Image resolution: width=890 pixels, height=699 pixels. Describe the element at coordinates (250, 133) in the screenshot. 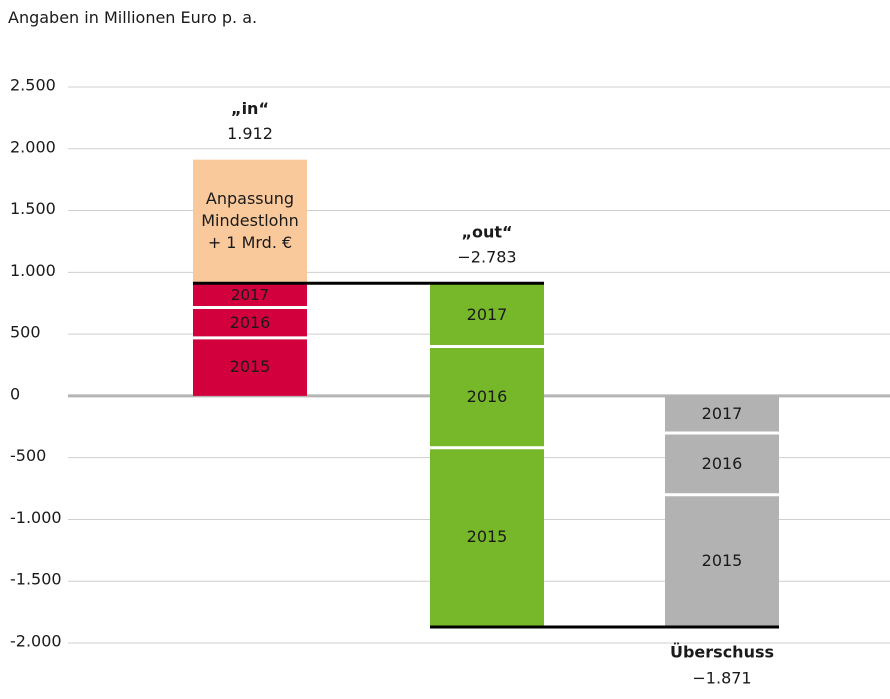

I see `bar-value: 1.912` at that location.